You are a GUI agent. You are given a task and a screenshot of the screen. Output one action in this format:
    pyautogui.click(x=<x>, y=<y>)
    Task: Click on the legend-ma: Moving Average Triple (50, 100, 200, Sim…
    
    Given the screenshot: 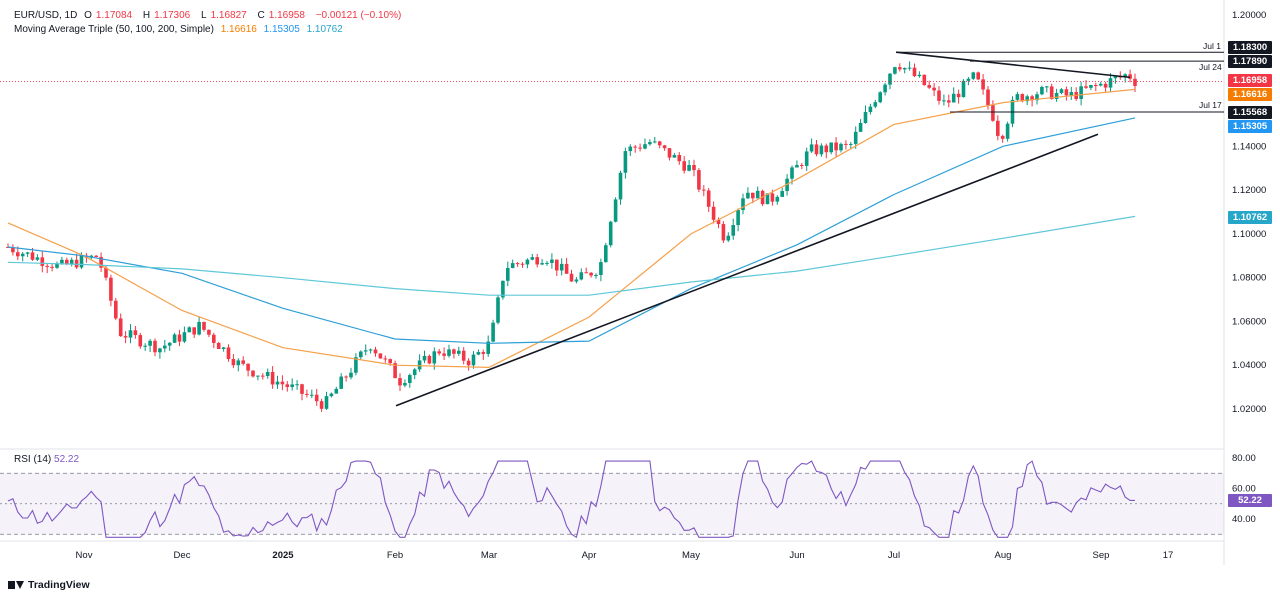 What is the action you would take?
    pyautogui.click(x=180, y=29)
    